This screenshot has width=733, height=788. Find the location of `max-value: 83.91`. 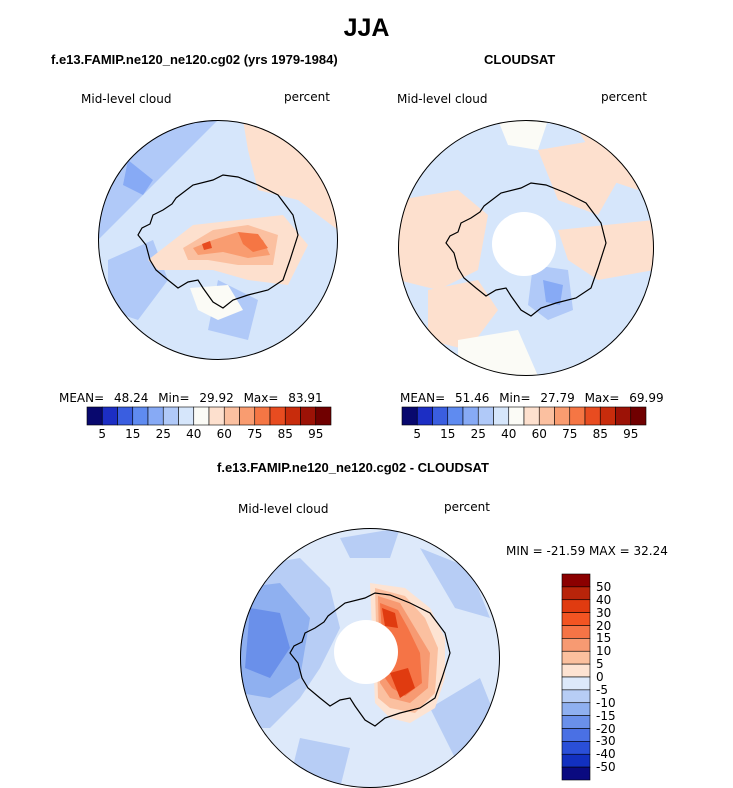

max-value: 83.91 is located at coordinates (305, 398).